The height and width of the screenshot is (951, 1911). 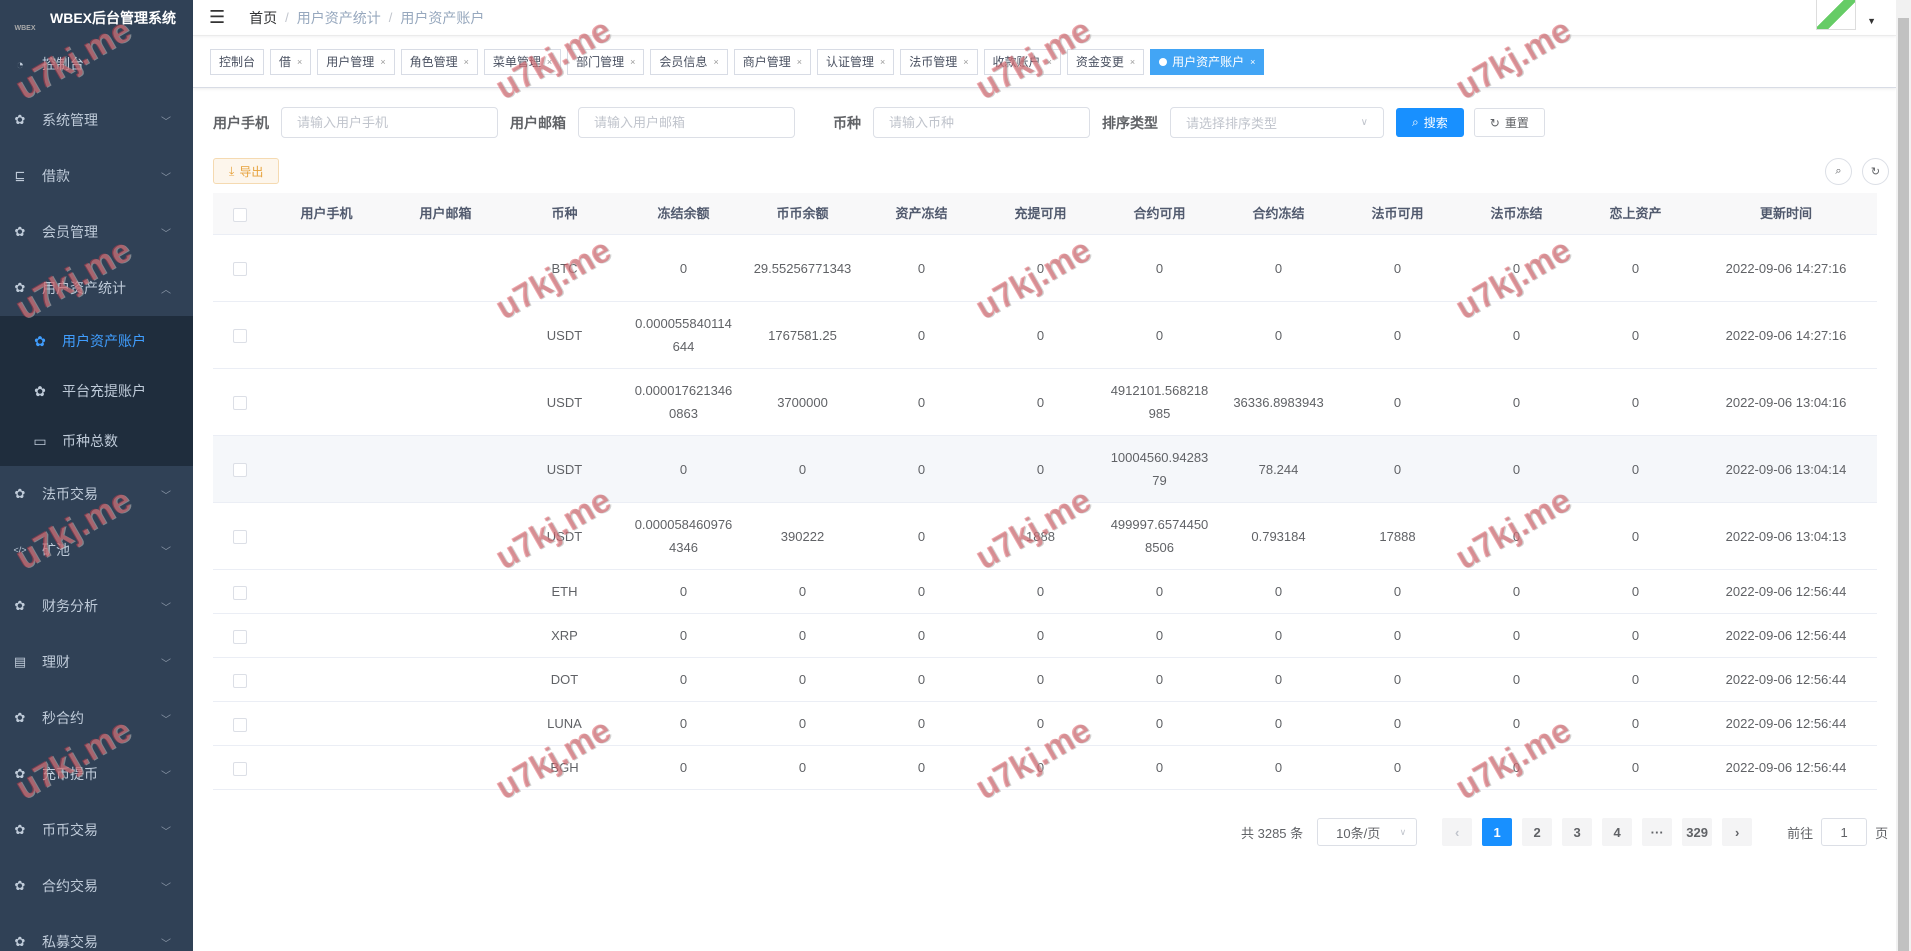 What do you see at coordinates (96, 718) in the screenshot?
I see `sidebar-item: ✿ 秒合约 ﹀` at bounding box center [96, 718].